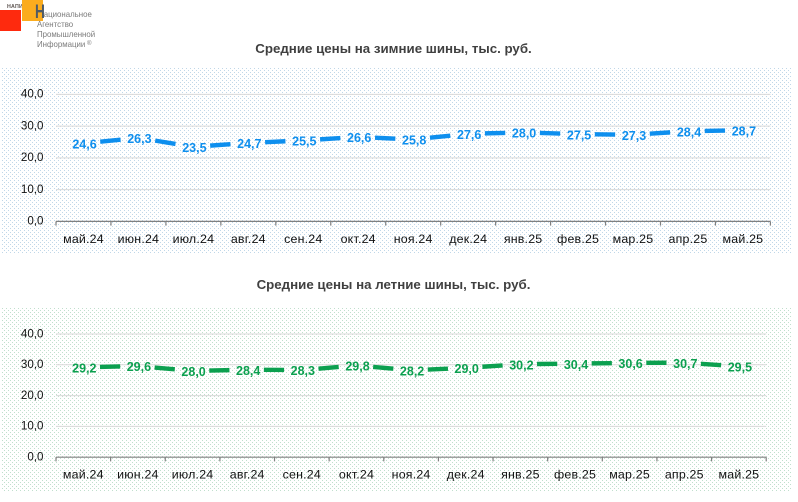 Image resolution: width=798 pixels, height=502 pixels. I want to click on svg-text: 30,6, so click(630, 364).